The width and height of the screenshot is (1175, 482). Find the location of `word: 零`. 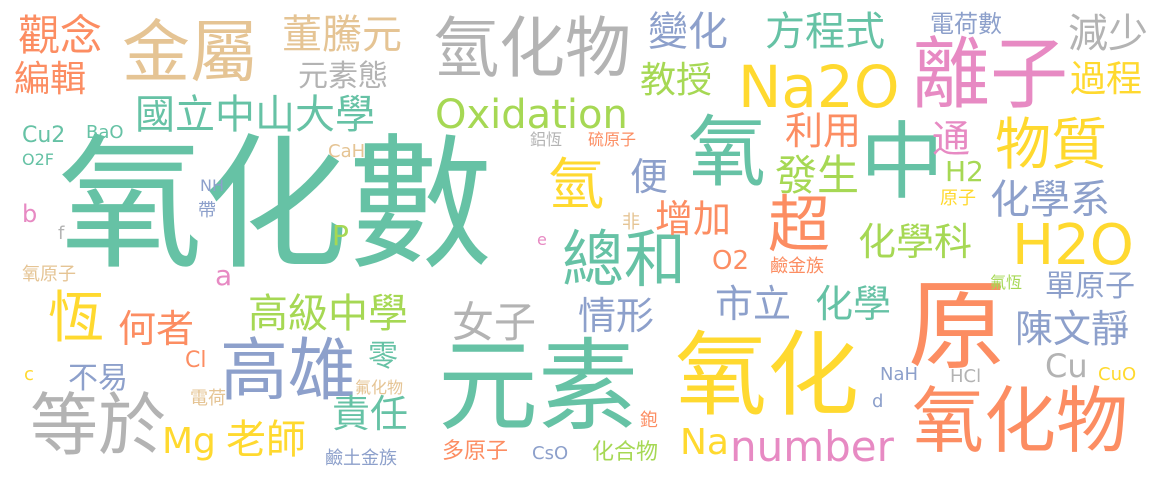

word: 零 is located at coordinates (383, 356).